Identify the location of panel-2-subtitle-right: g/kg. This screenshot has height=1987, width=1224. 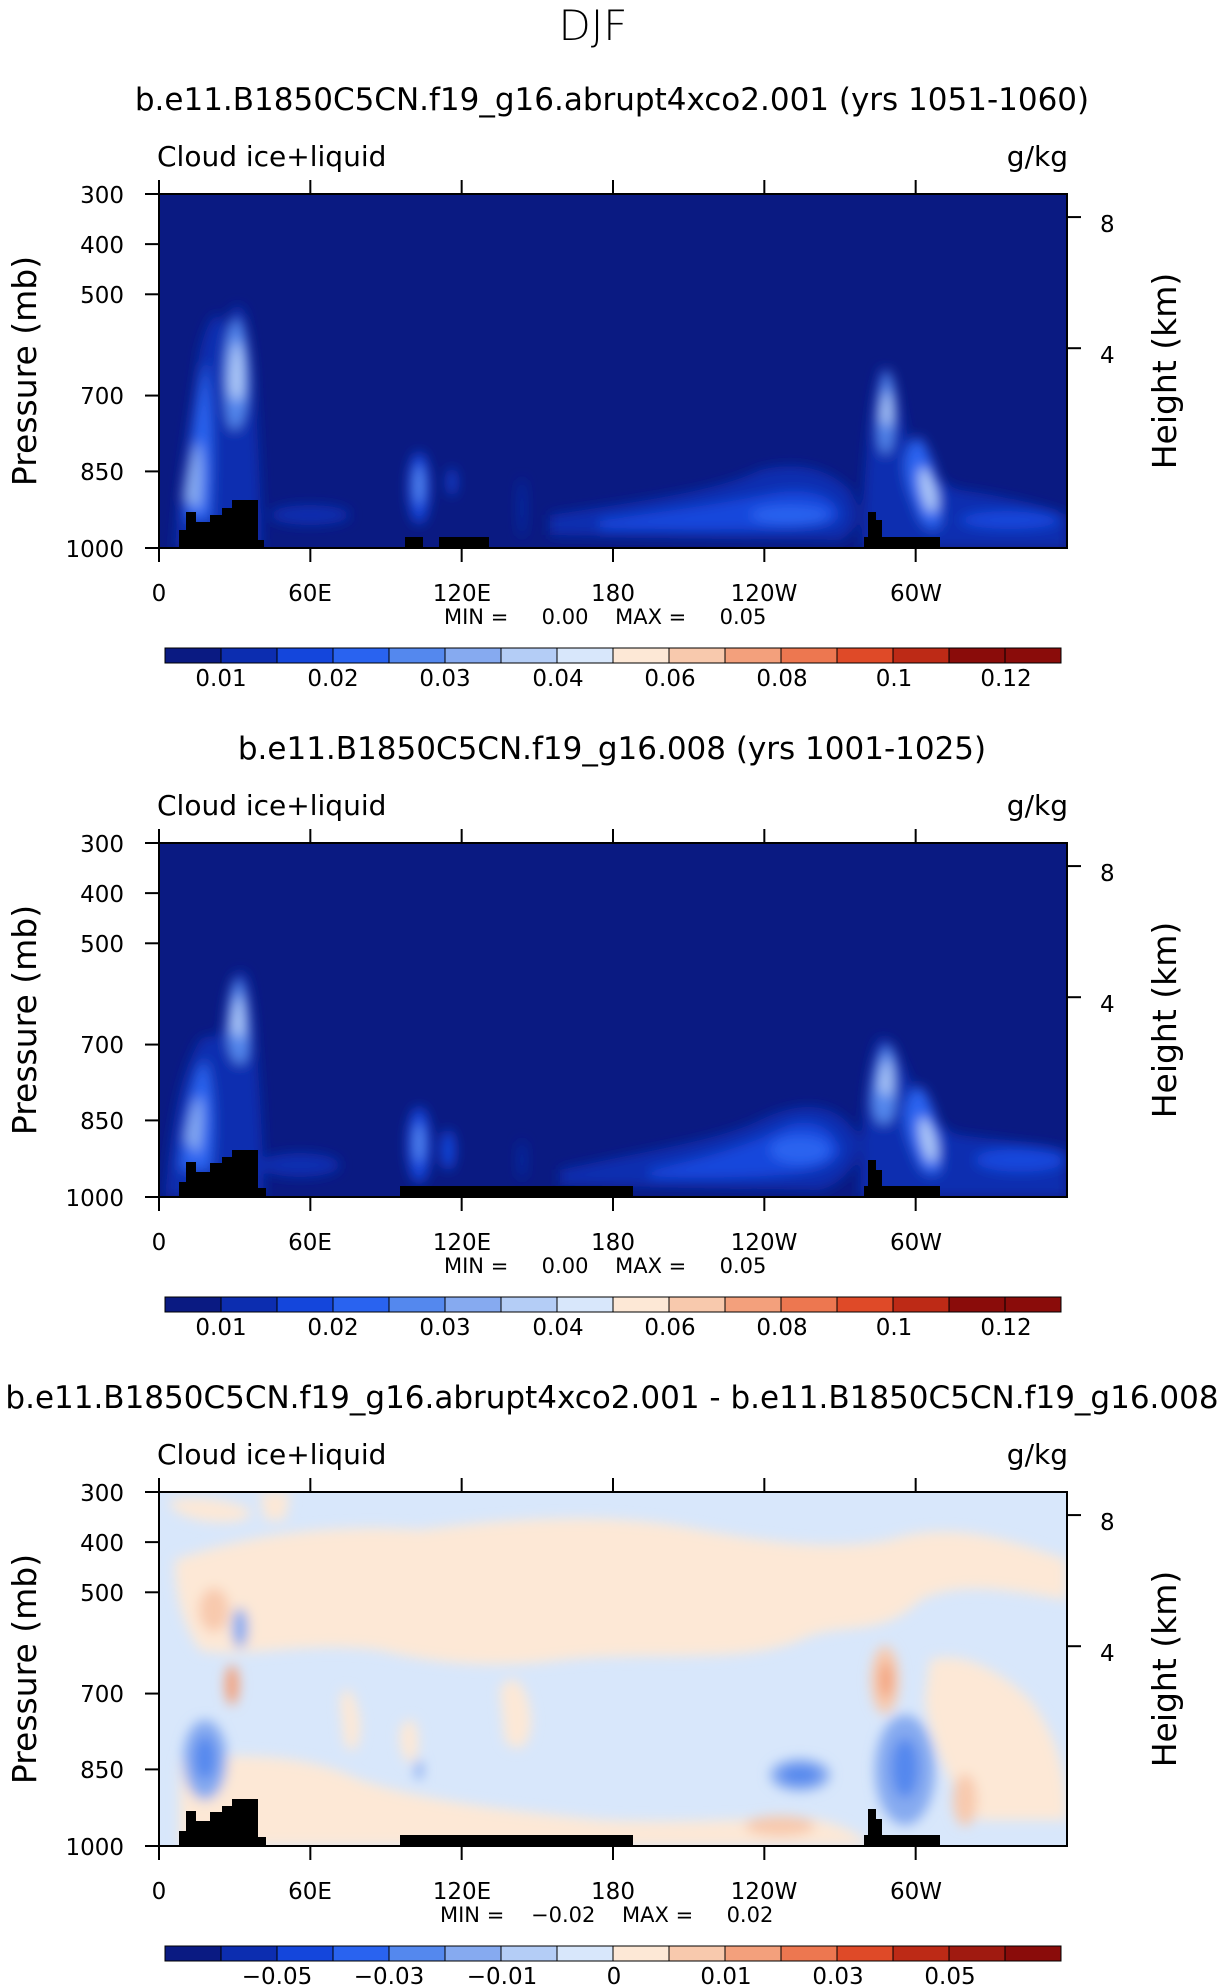
(1037, 805).